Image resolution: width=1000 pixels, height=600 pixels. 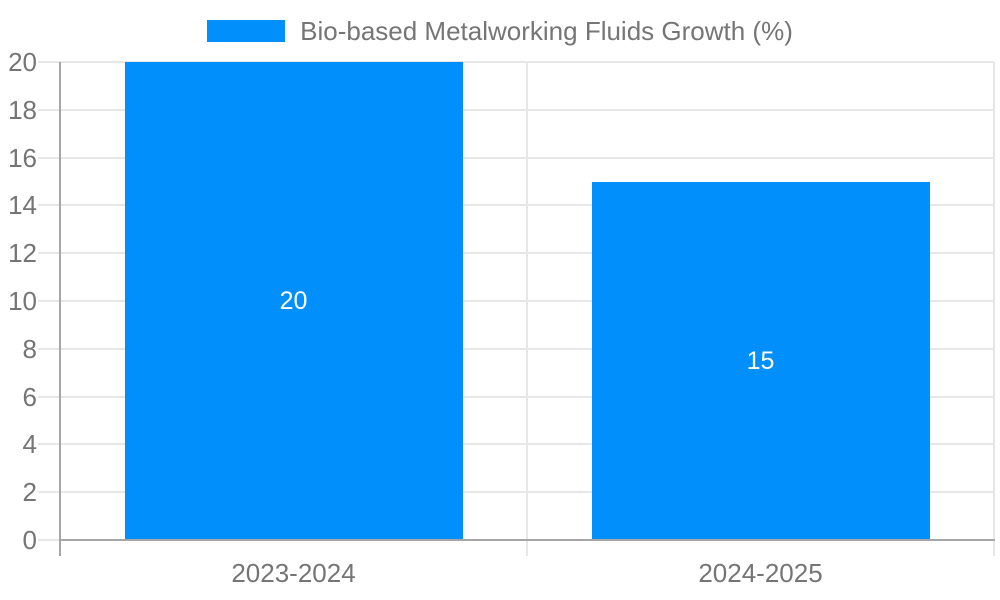 What do you see at coordinates (22, 62) in the screenshot?
I see `y-axis-tick-label: 20` at bounding box center [22, 62].